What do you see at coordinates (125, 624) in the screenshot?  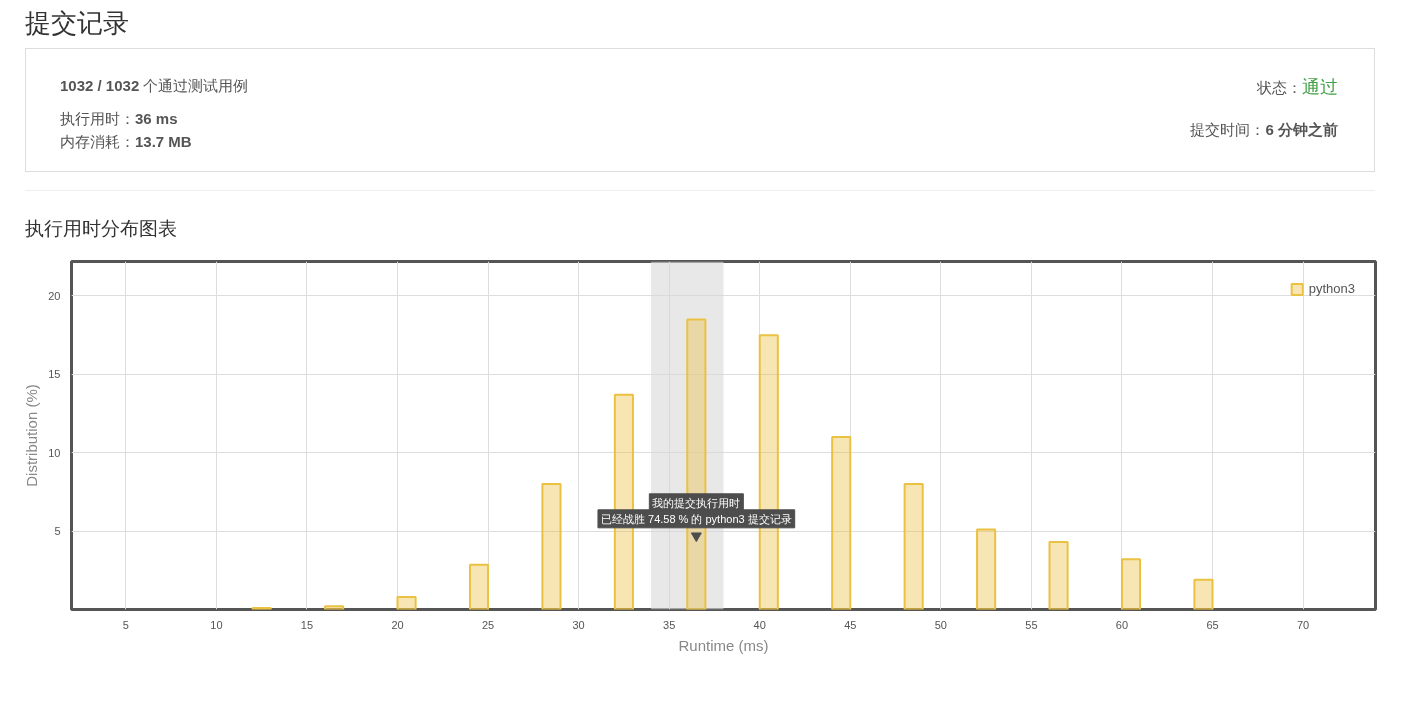 I see `x-tick-label: 5` at bounding box center [125, 624].